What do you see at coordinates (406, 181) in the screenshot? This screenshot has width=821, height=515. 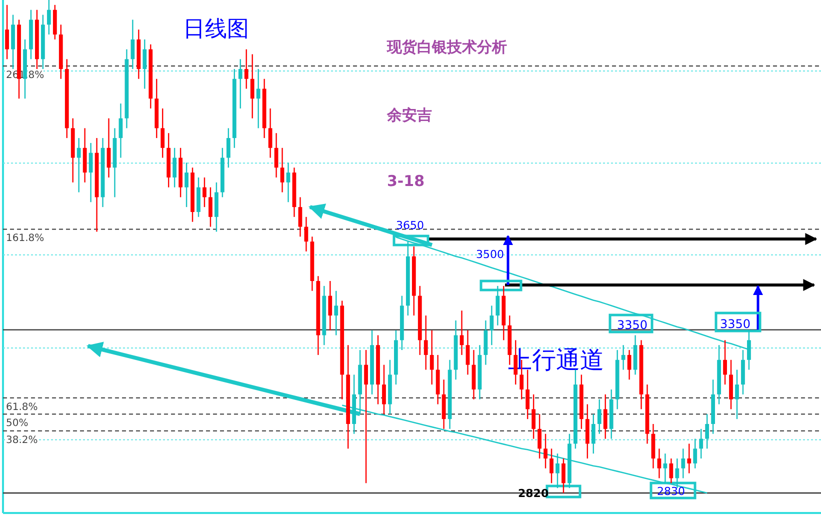 I see `annotation: 3-18` at bounding box center [406, 181].